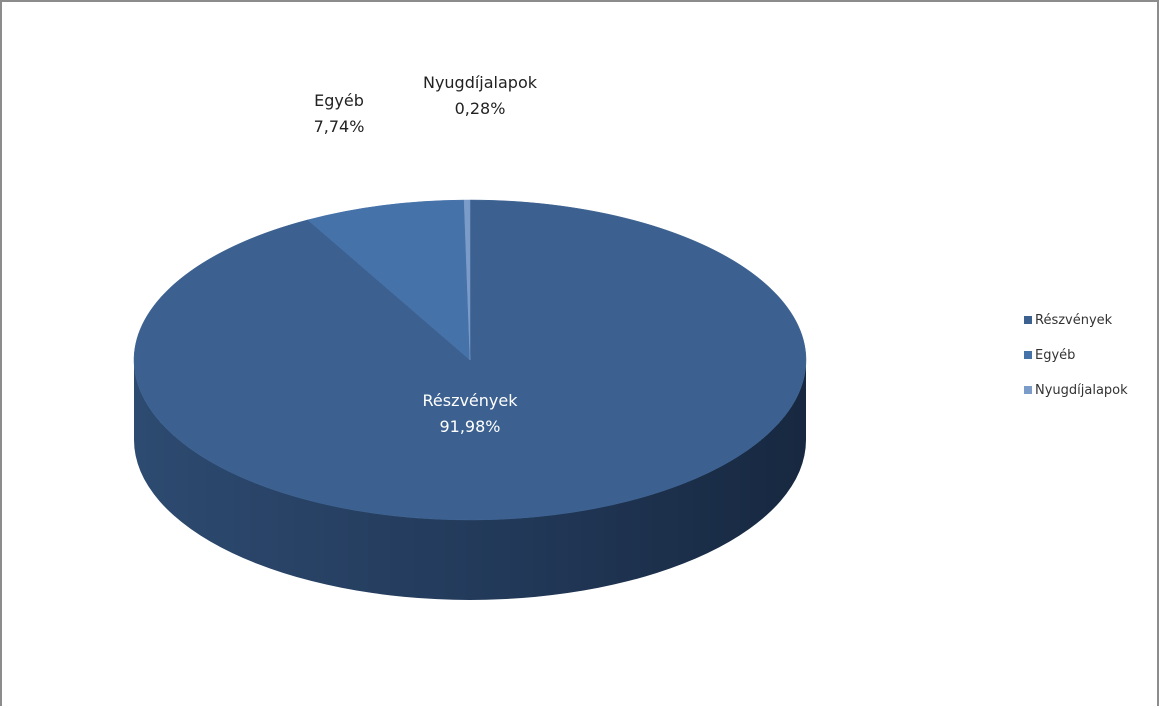  What do you see at coordinates (1081, 390) in the screenshot?
I see `legend-entry: Nyugdíjalapok` at bounding box center [1081, 390].